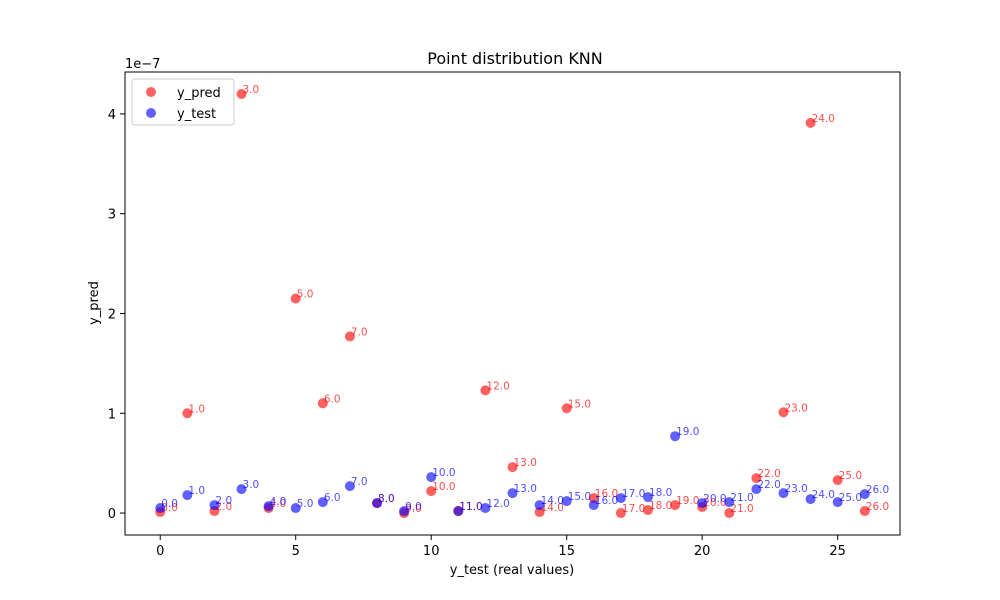 The height and width of the screenshot is (600, 1000). Describe the element at coordinates (606, 494) in the screenshot. I see `y-pred-point-label: 16.0` at that location.